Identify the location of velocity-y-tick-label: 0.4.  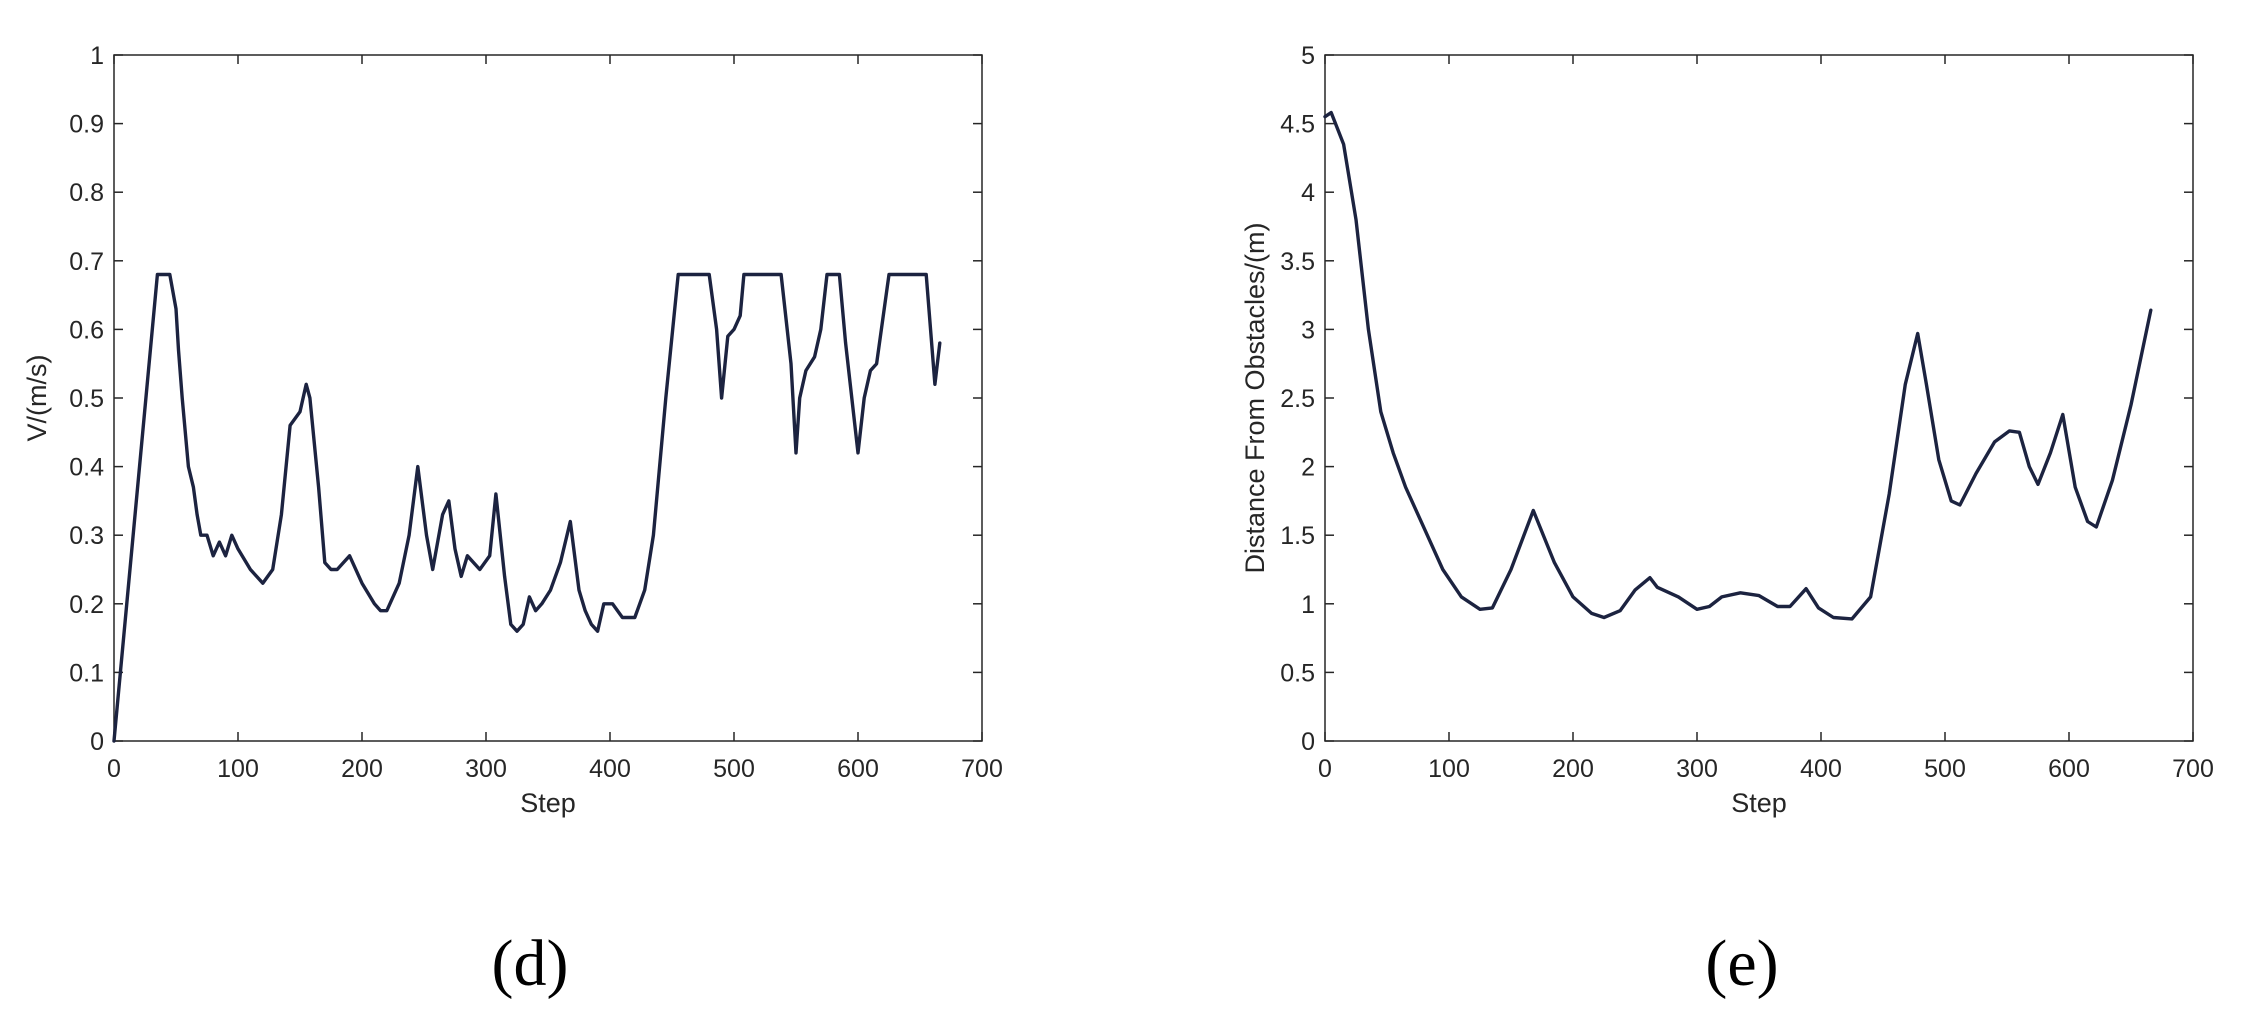
(86, 468).